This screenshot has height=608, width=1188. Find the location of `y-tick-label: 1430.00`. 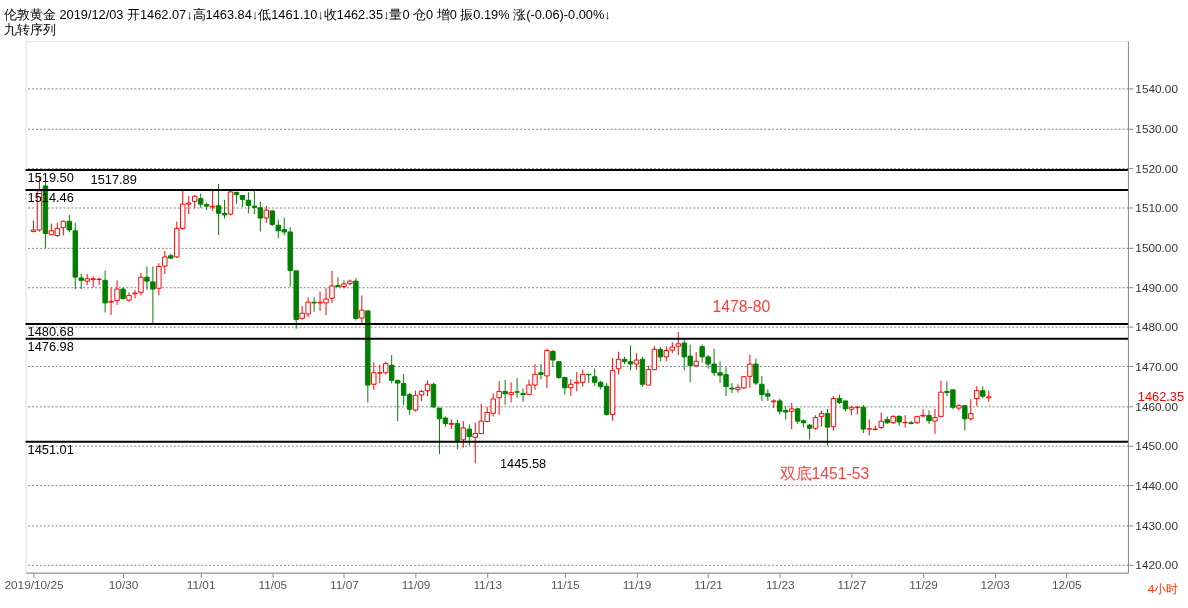

y-tick-label: 1430.00 is located at coordinates (1157, 525).